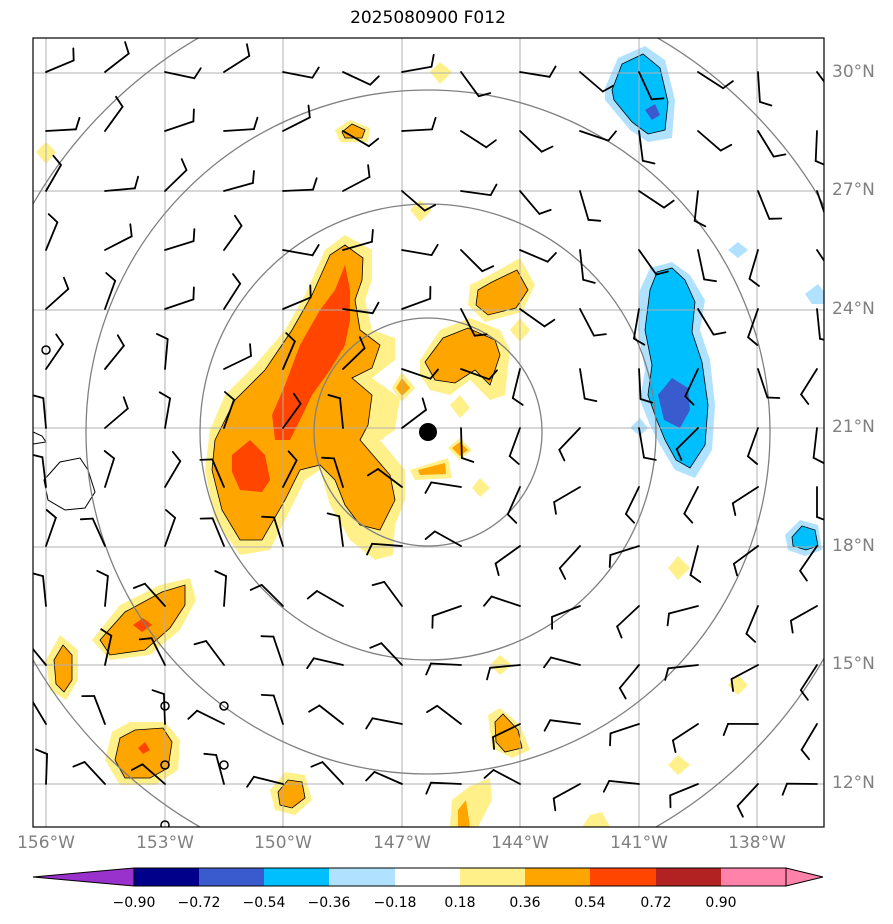 The width and height of the screenshot is (893, 924). Describe the element at coordinates (311, 352) in the screenshot. I see `positive-band-north-west-core` at that location.